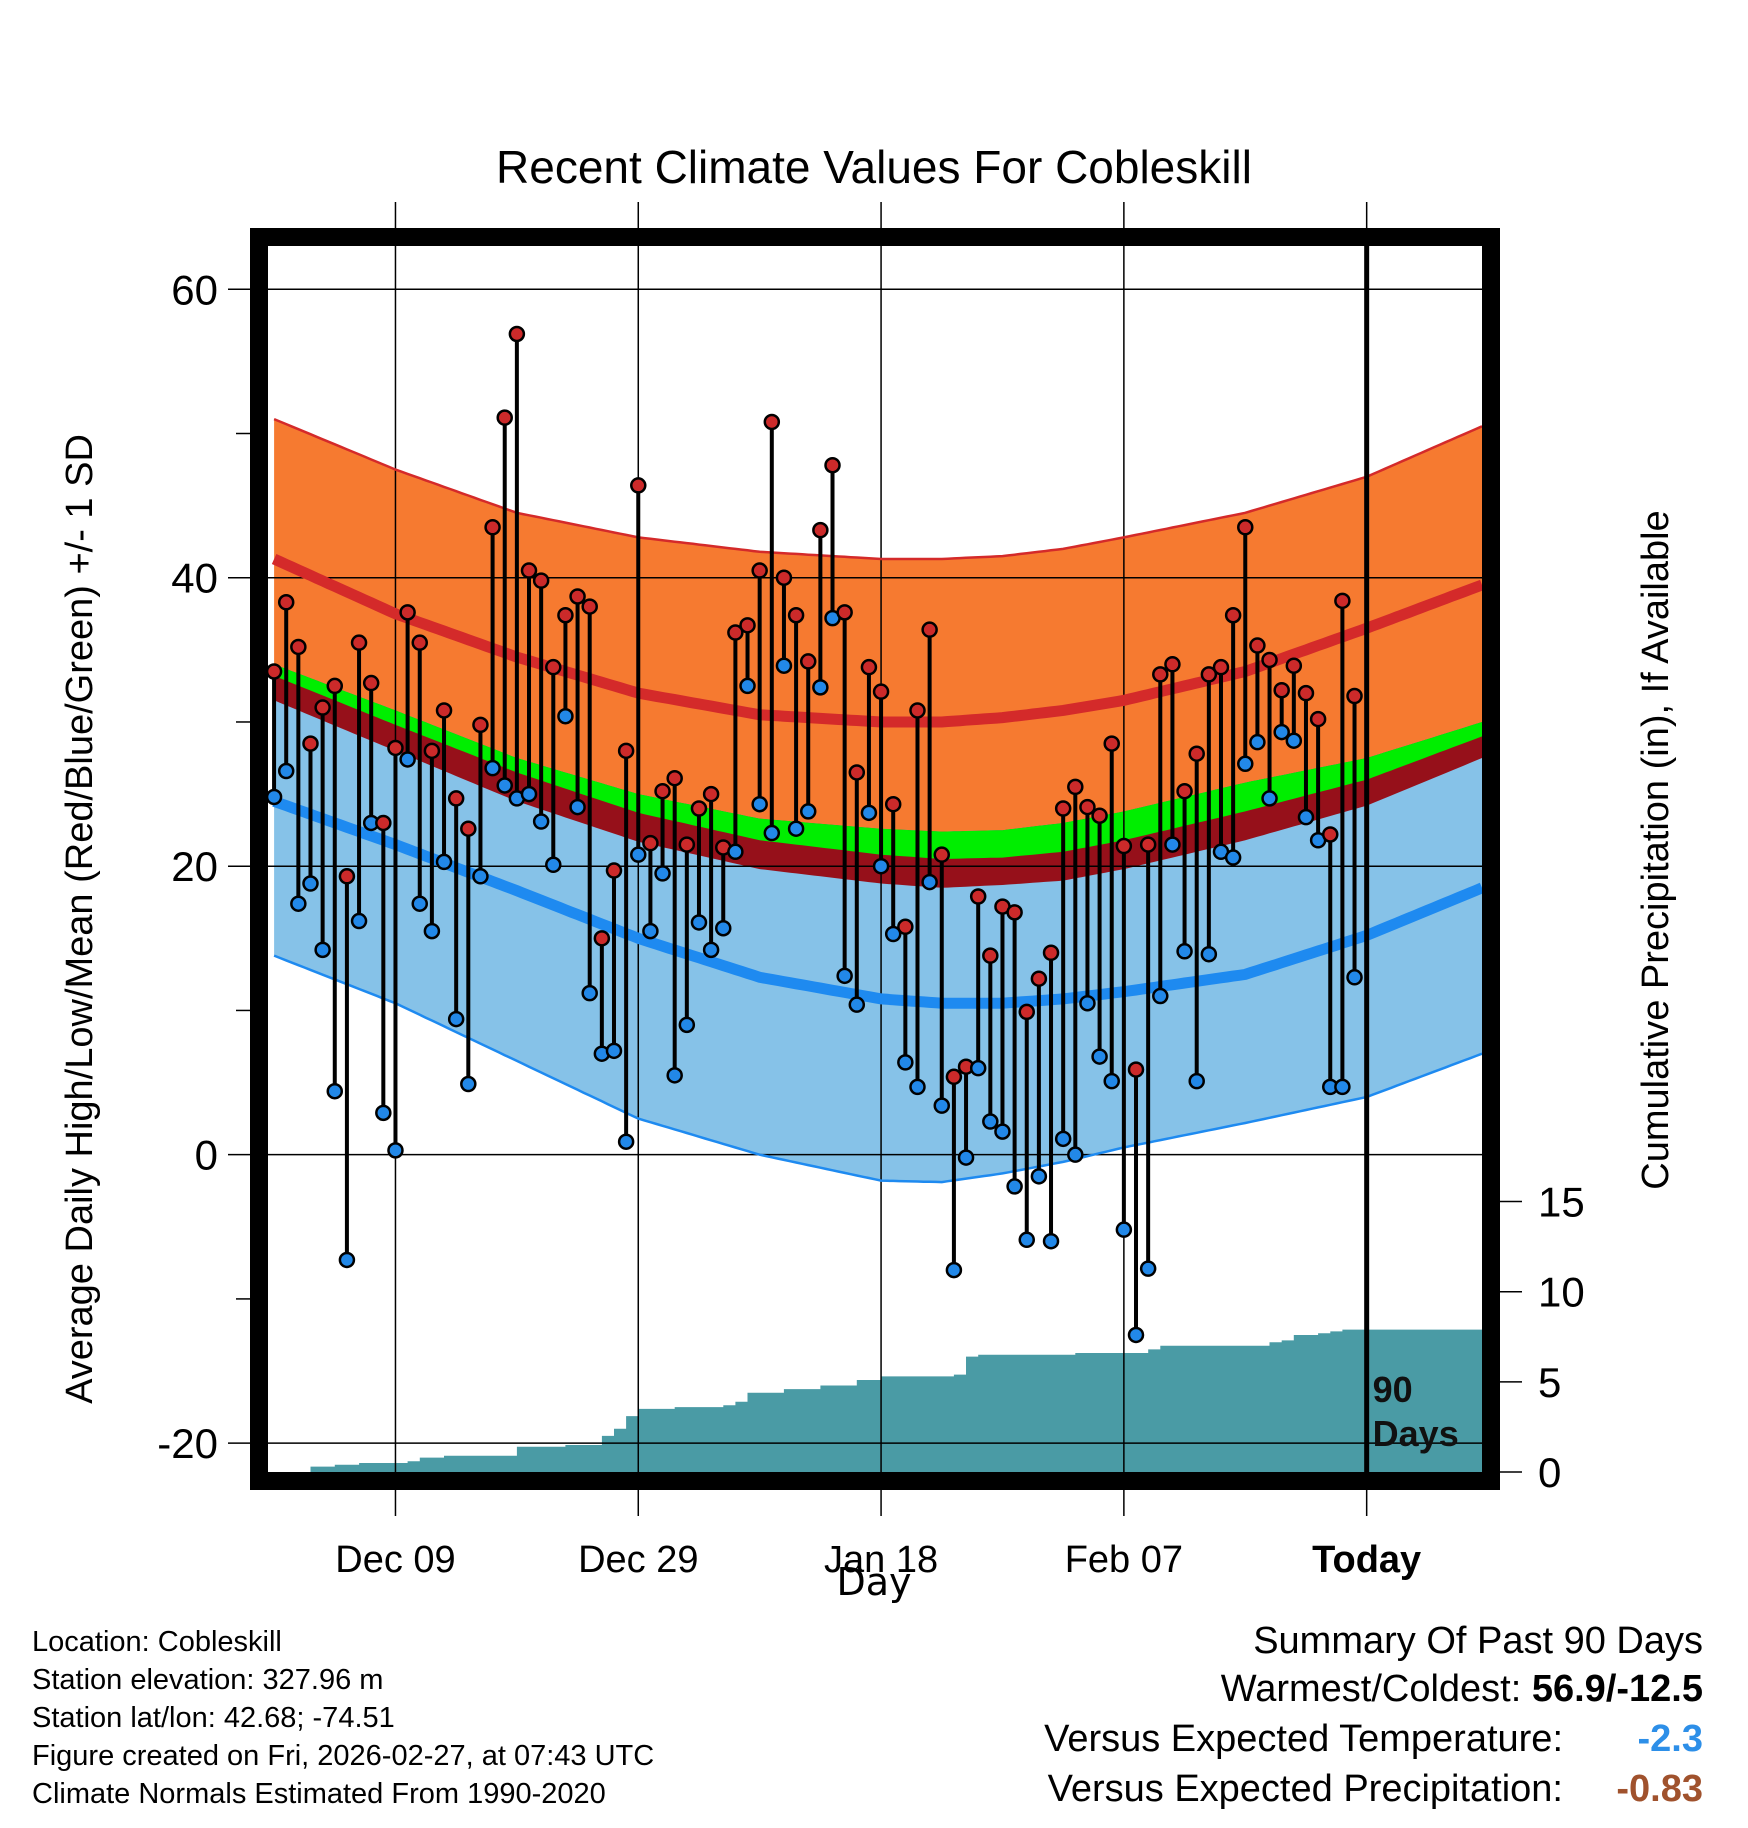  Describe the element at coordinates (1478, 1641) in the screenshot. I see `summary-heading: Summary Of Past 90 Days` at that location.